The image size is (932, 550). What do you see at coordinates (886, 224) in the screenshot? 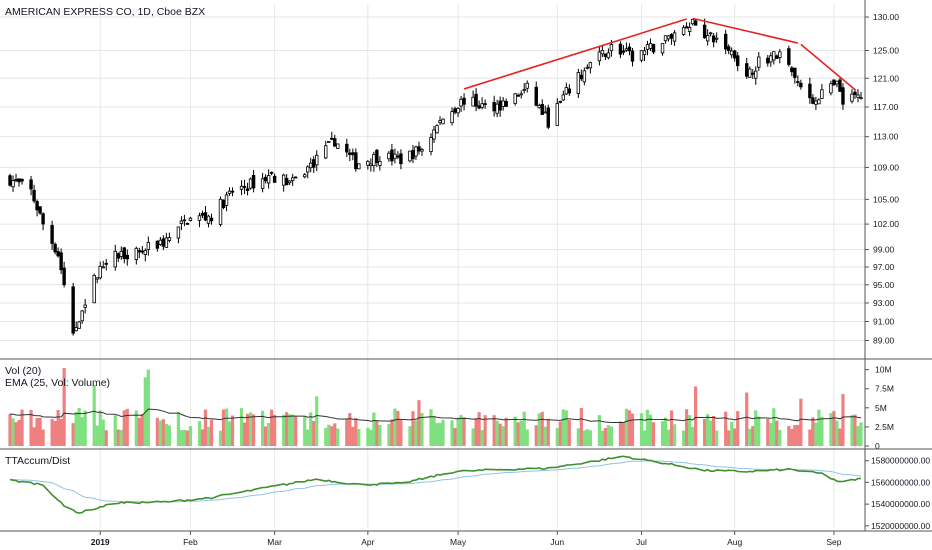
I see `price-tick-label: 102.00` at bounding box center [886, 224].